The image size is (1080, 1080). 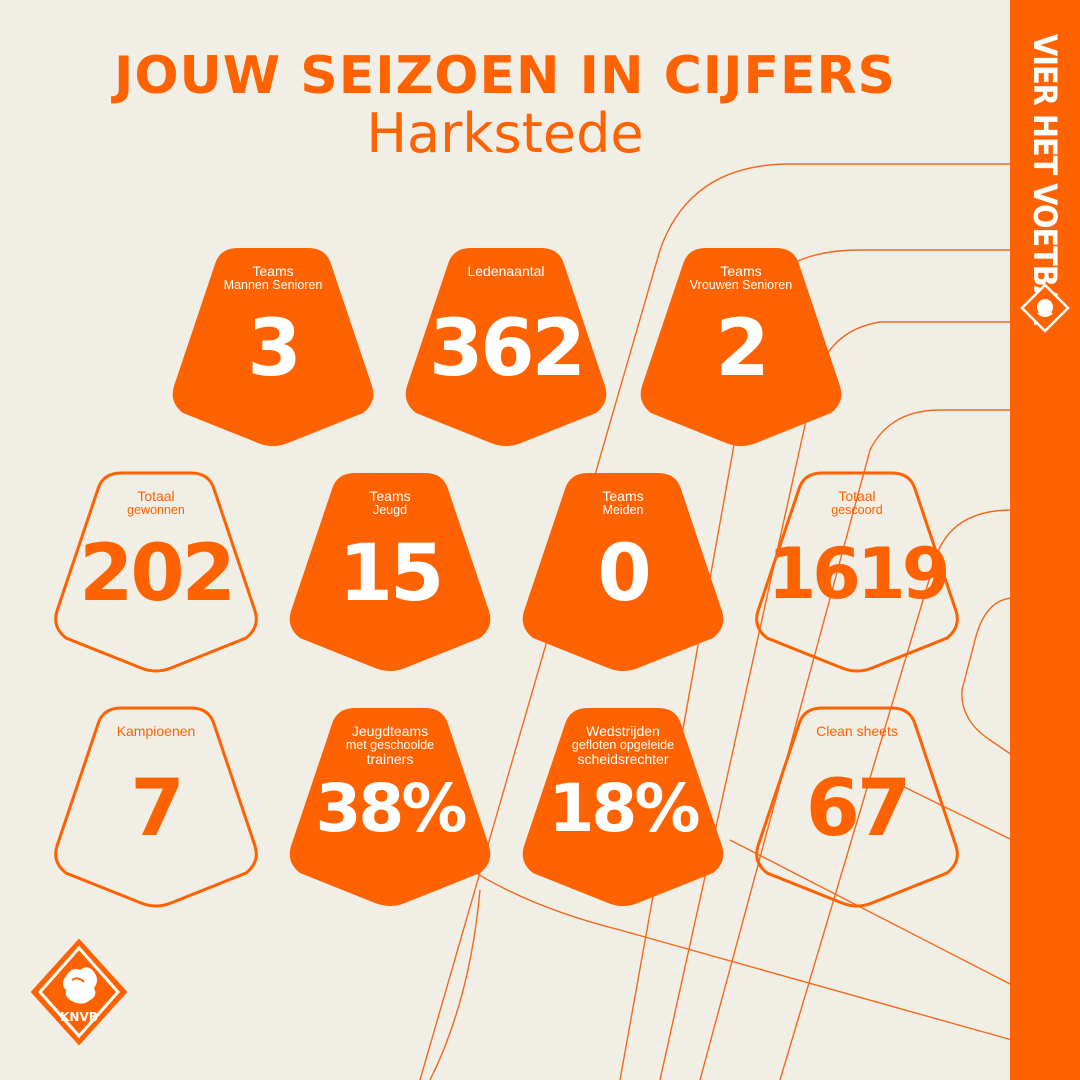 I want to click on stat-value: 3, so click(x=274, y=349).